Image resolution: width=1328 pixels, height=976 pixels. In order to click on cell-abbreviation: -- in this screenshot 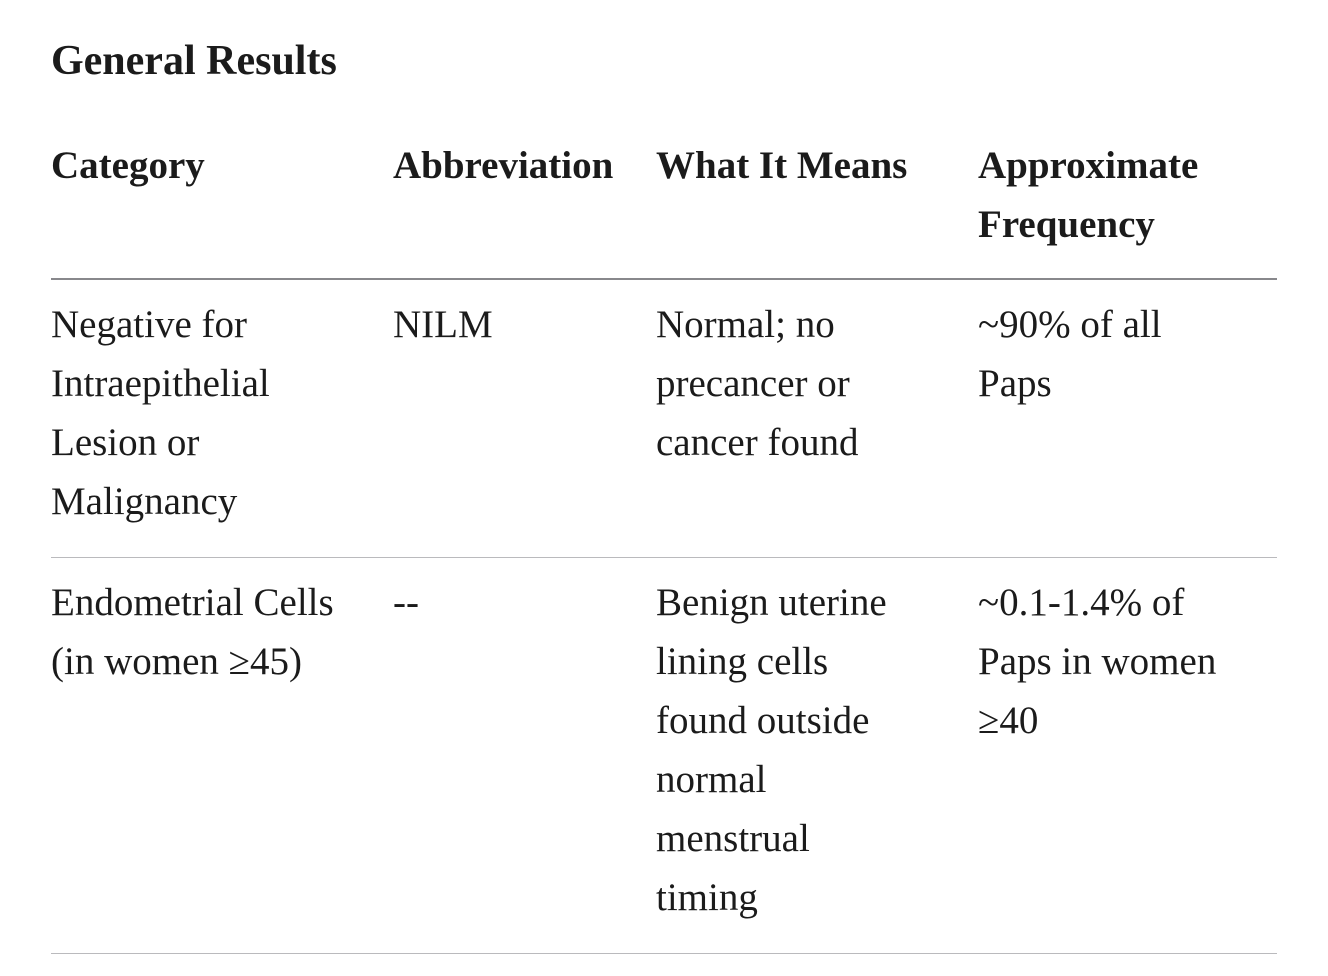, I will do `click(524, 755)`.